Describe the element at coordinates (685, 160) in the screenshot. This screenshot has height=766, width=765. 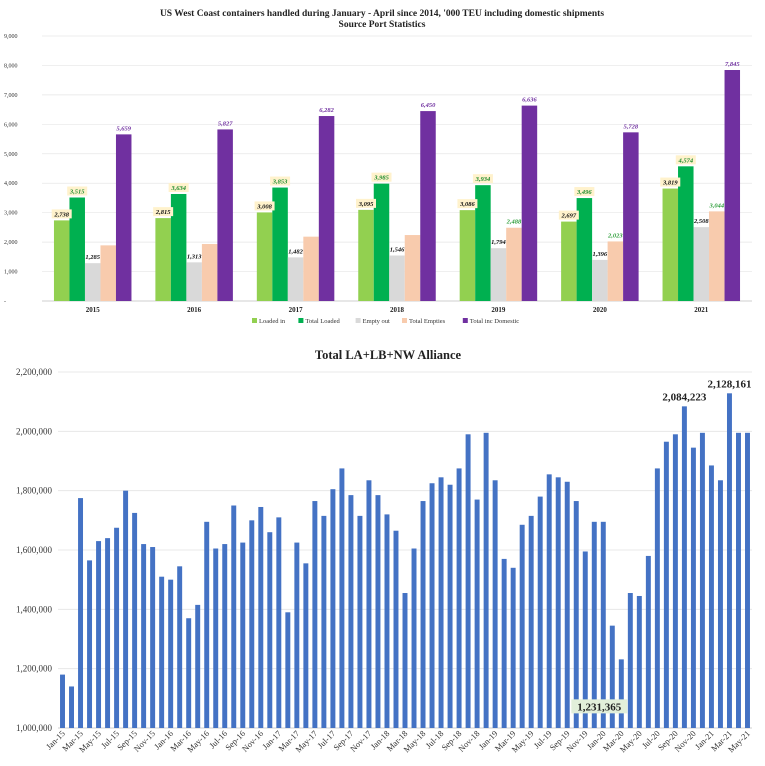
I see `data-label: 4,574` at that location.